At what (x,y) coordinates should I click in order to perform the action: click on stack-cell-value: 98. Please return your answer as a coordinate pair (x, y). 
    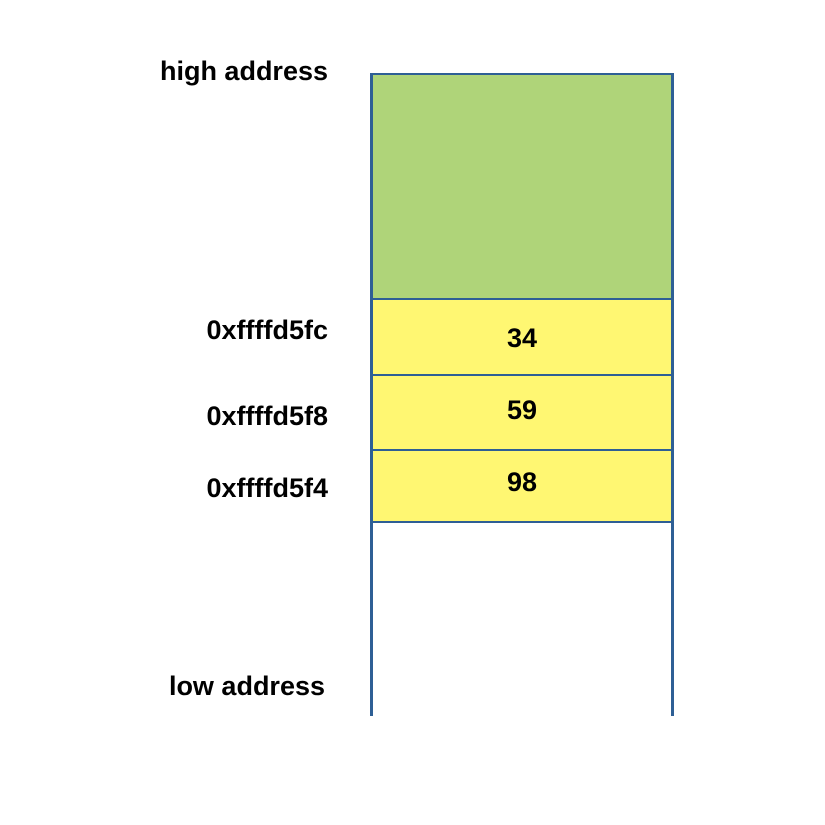
    Looking at the image, I should click on (522, 482).